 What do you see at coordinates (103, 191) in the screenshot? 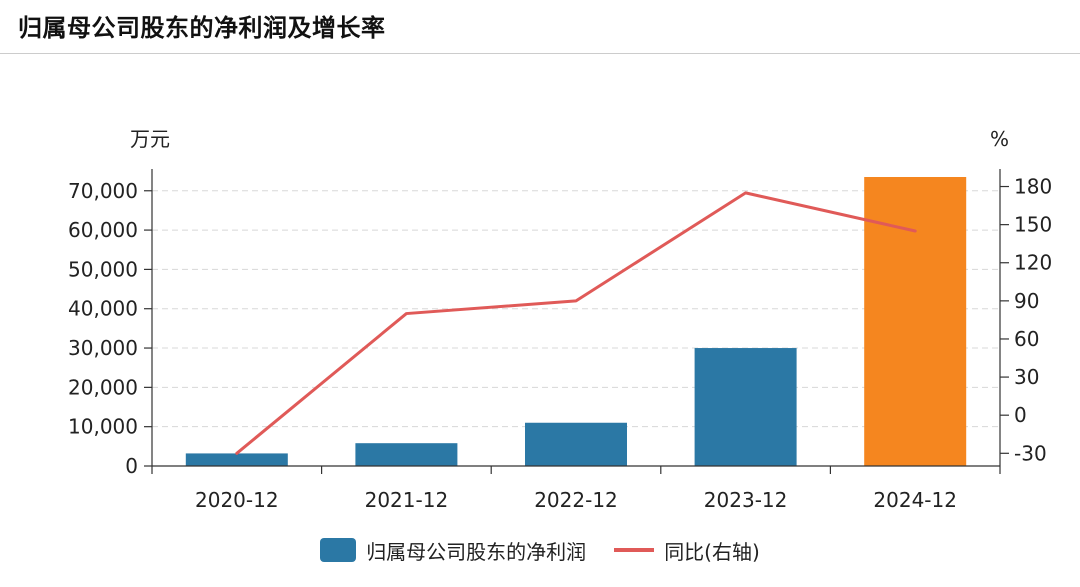
I see `y-left-tick-label: 70,000` at bounding box center [103, 191].